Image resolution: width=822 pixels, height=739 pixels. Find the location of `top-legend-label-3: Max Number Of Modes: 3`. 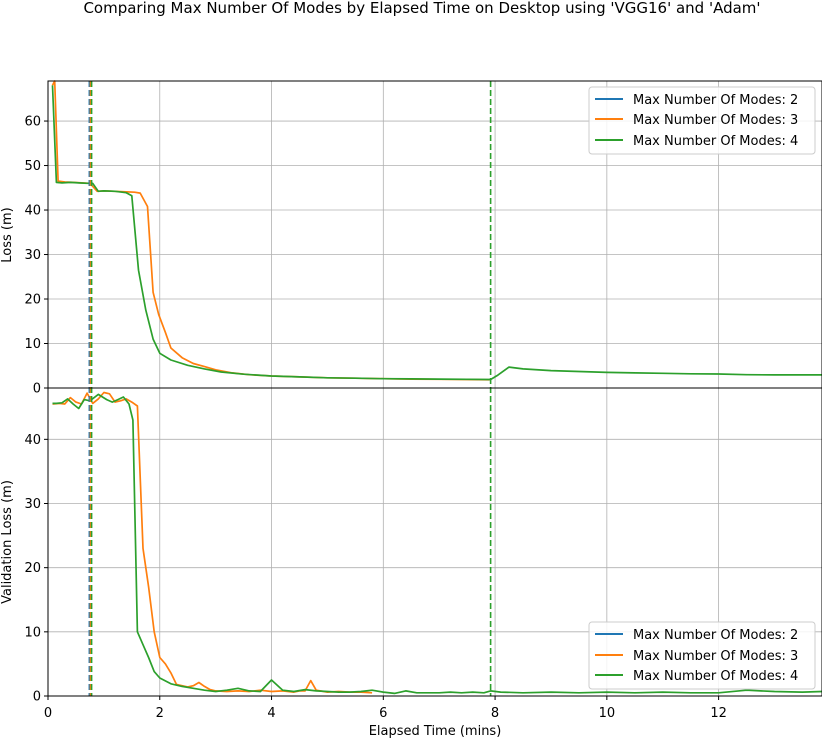

top-legend-label-3: Max Number Of Modes: 3 is located at coordinates (715, 120).